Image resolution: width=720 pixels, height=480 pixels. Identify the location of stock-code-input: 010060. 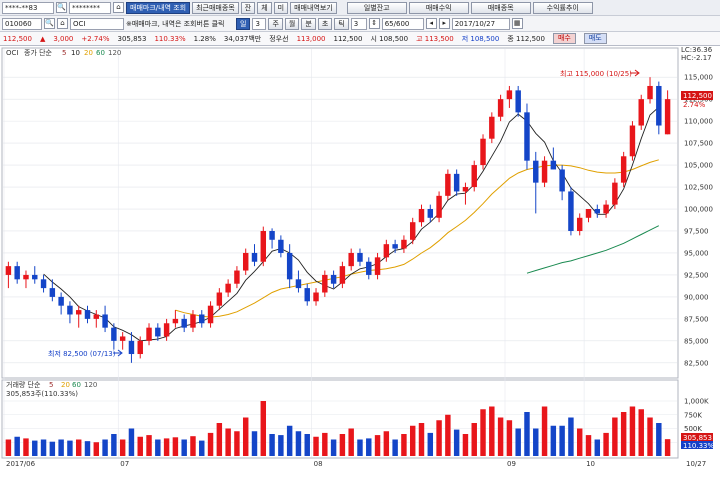
(22, 23).